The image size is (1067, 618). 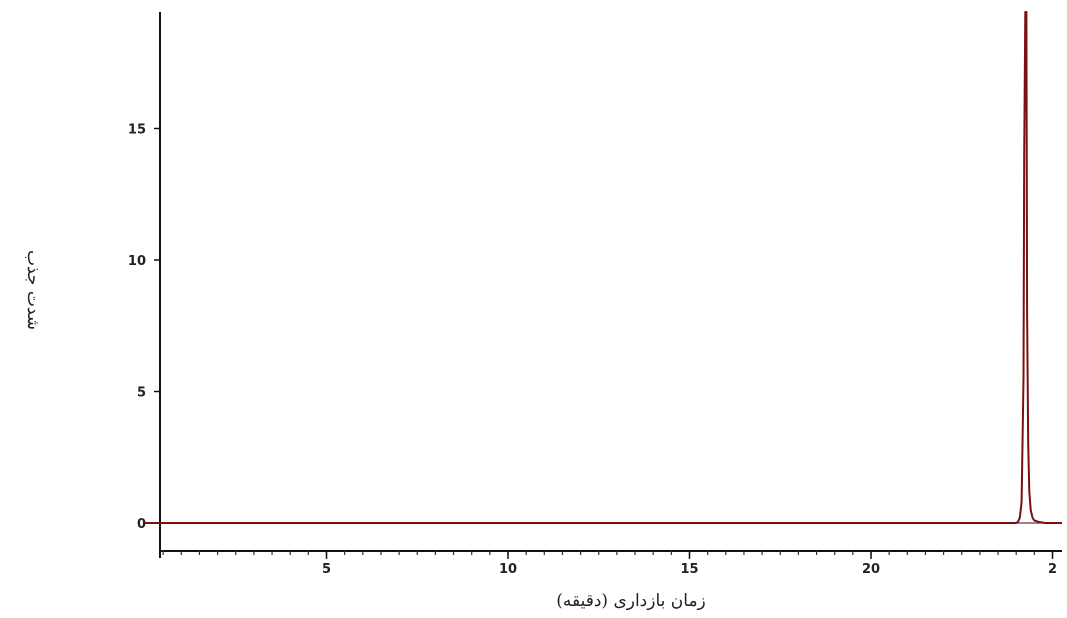 What do you see at coordinates (326, 569) in the screenshot?
I see `x-tick-label: 5` at bounding box center [326, 569].